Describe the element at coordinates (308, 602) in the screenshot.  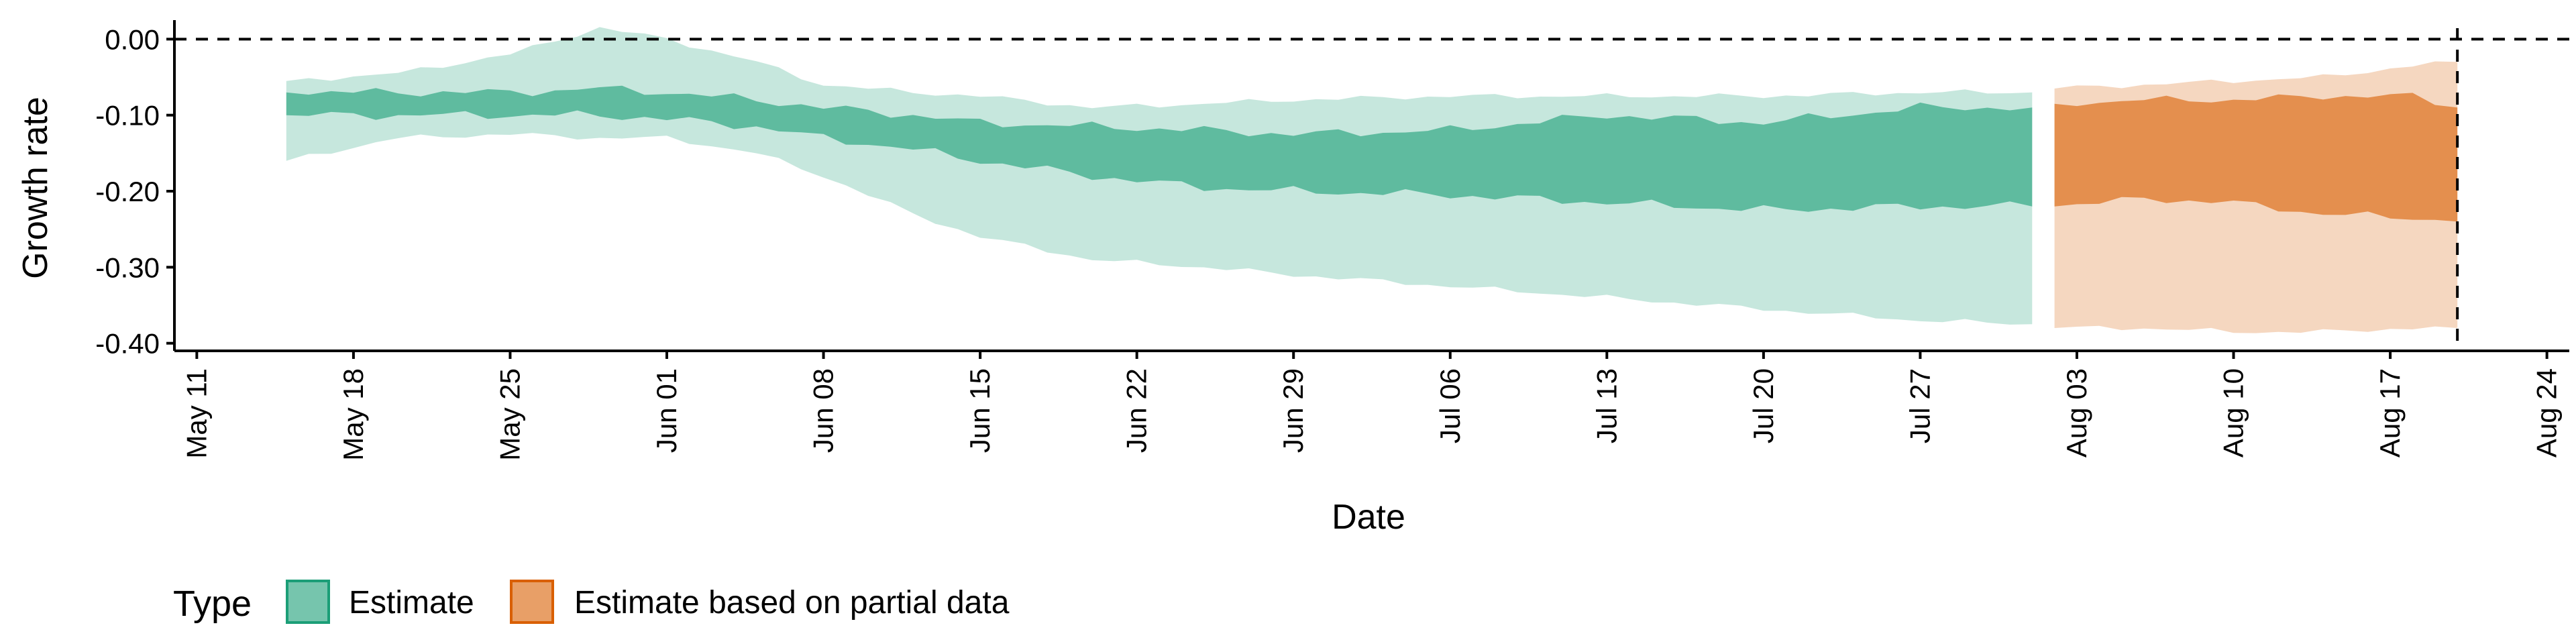
I see `legend-key-estimate` at that location.